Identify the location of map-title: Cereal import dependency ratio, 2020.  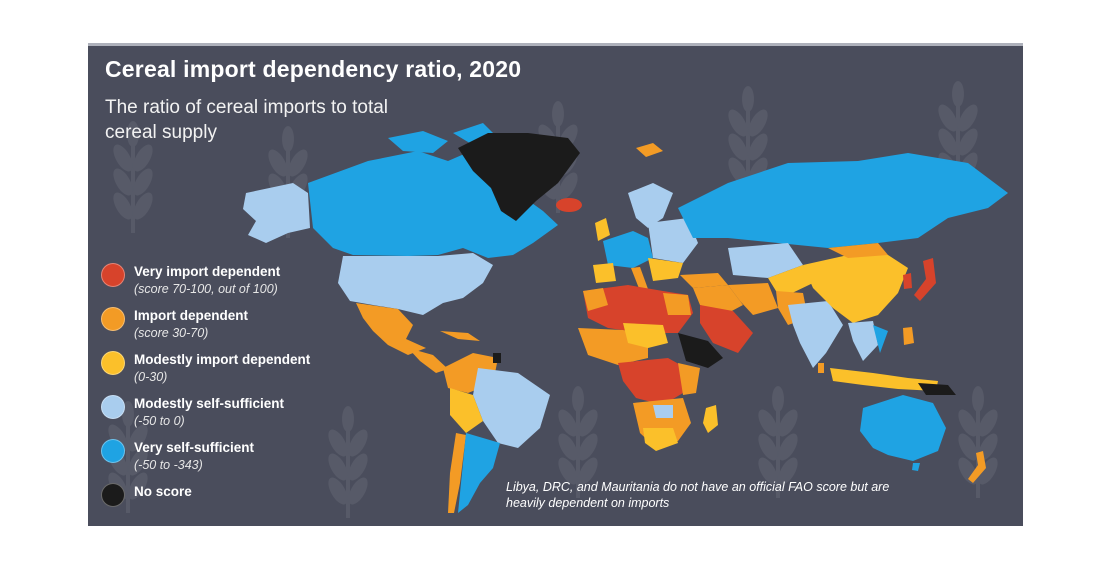
(313, 69).